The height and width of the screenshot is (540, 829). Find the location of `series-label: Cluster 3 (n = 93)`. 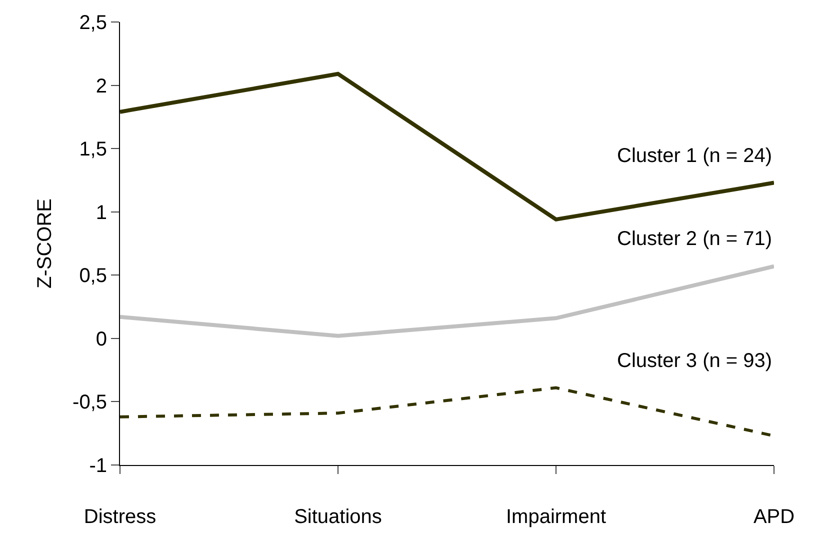

series-label: Cluster 3 (n = 93) is located at coordinates (694, 361).